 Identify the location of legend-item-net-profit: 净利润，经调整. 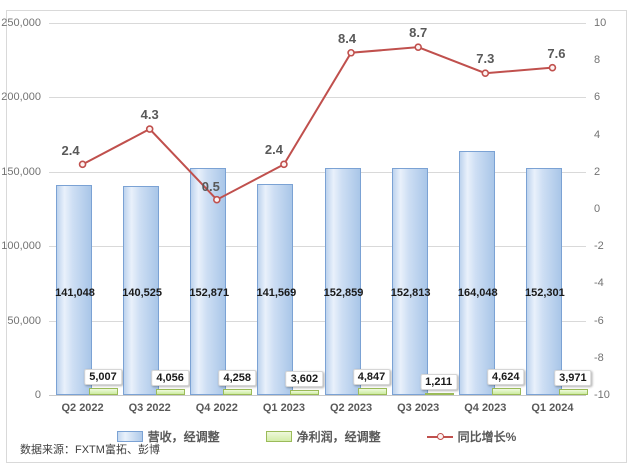
(323, 436).